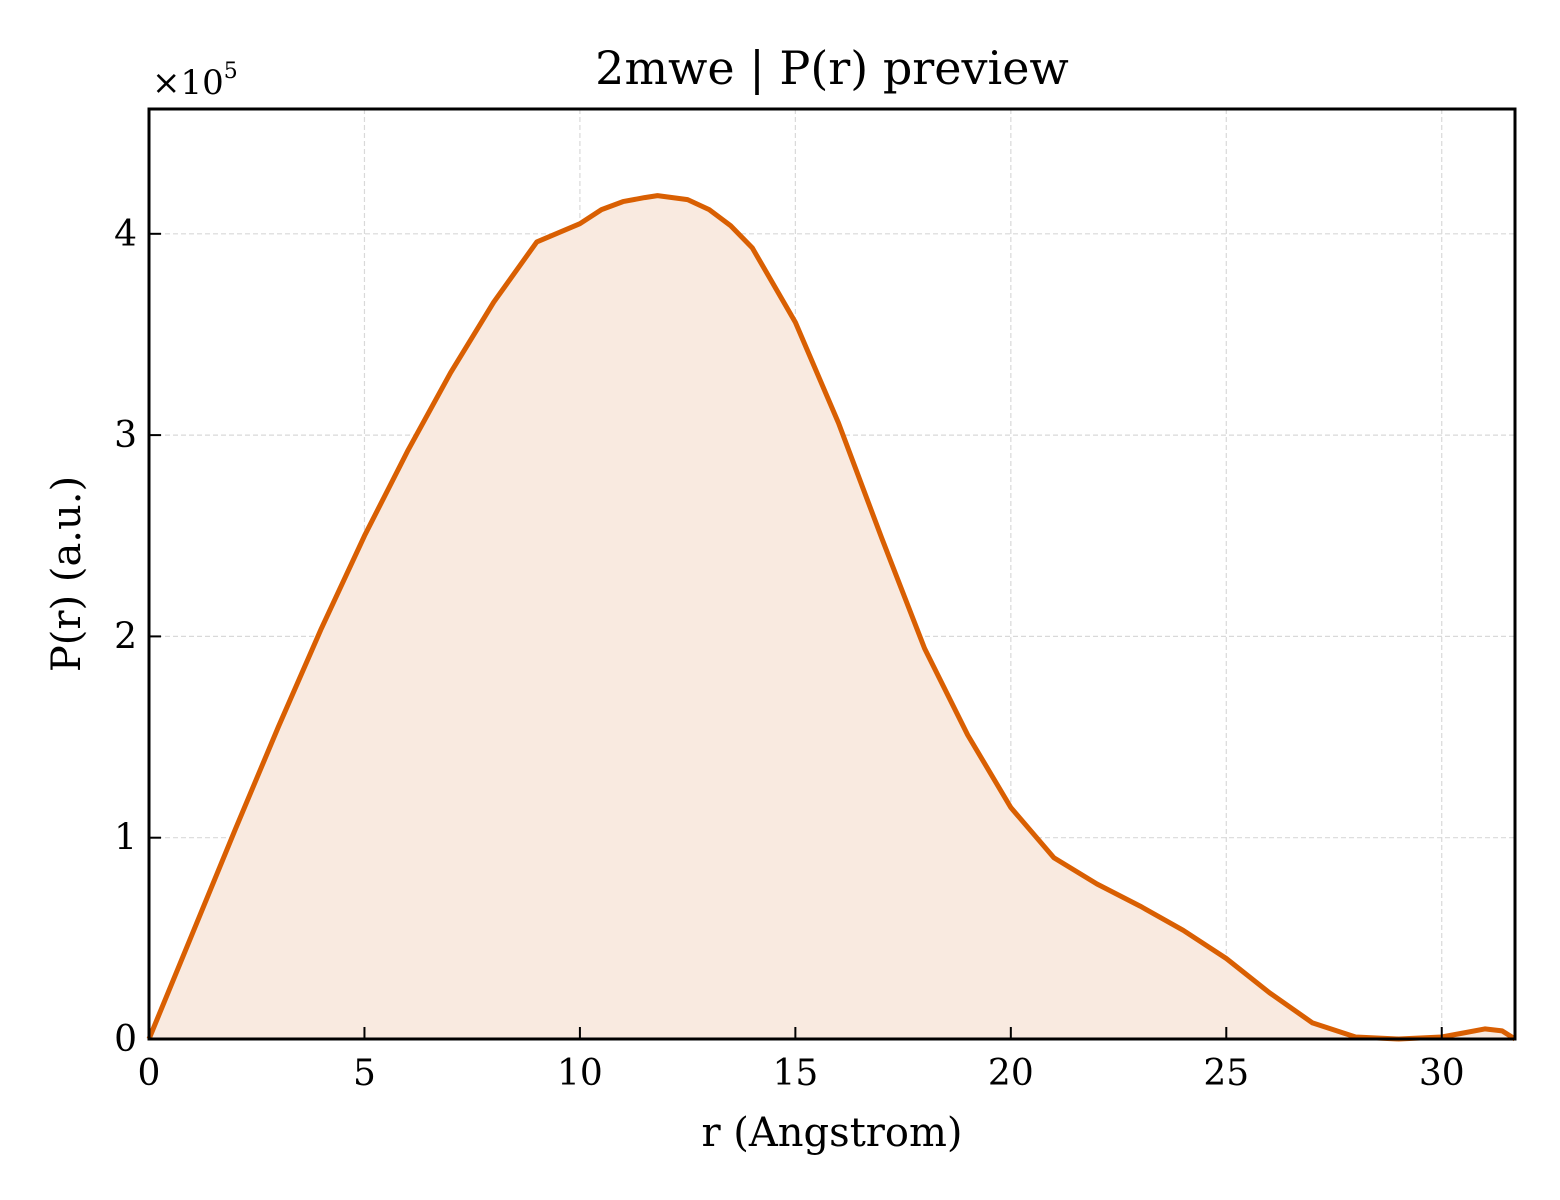  I want to click on x-tick-label: 10, so click(580, 1073).